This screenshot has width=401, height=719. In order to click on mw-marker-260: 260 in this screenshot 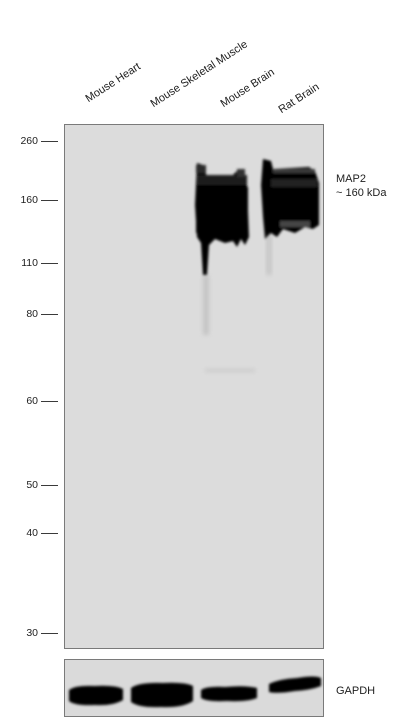, I will do `click(32, 141)`.